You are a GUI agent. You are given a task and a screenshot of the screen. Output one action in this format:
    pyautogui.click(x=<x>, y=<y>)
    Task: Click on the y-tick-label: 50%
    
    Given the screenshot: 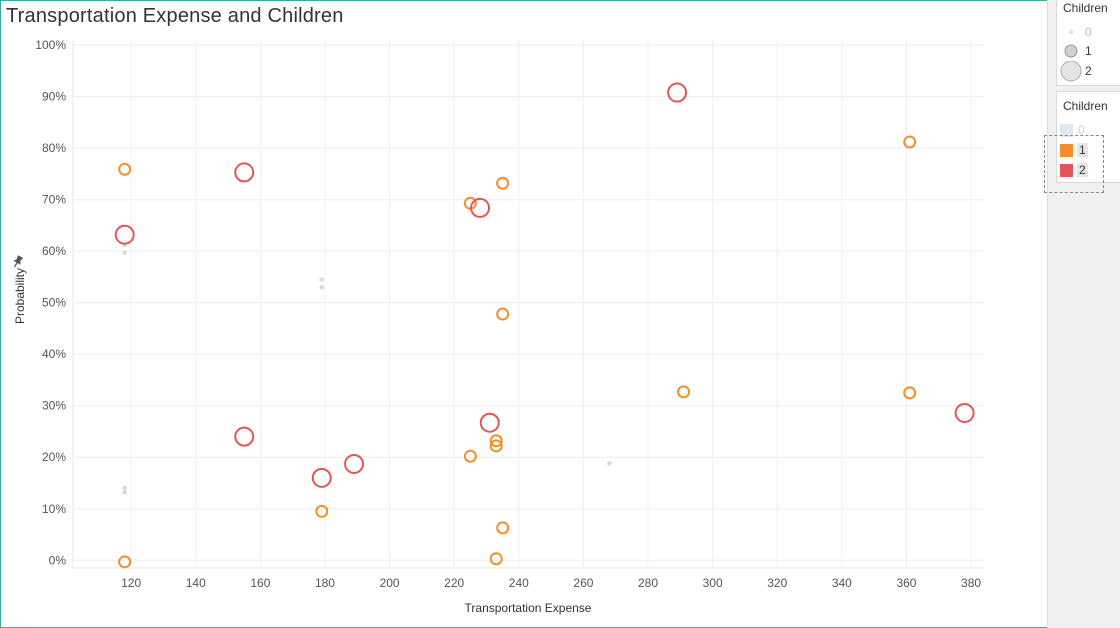 What is the action you would take?
    pyautogui.click(x=54, y=303)
    